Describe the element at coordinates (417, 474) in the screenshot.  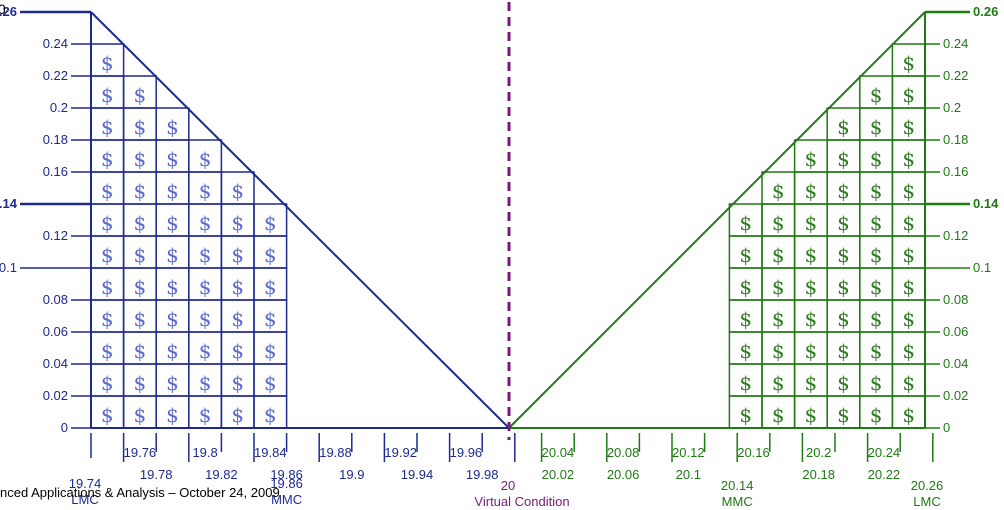
I see `left-x-tick-label: 19.94` at that location.